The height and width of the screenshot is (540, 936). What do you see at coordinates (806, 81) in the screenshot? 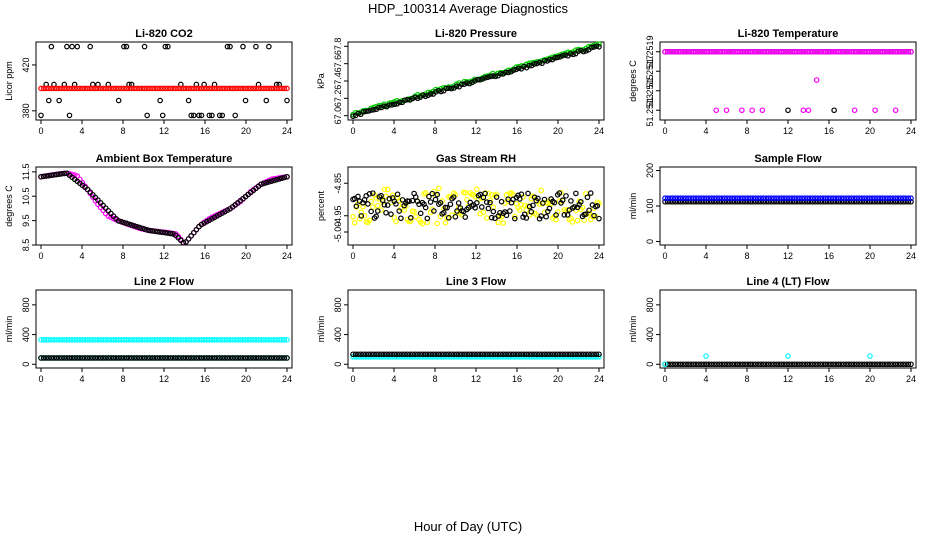
I see `series-magenta-low` at bounding box center [806, 81].